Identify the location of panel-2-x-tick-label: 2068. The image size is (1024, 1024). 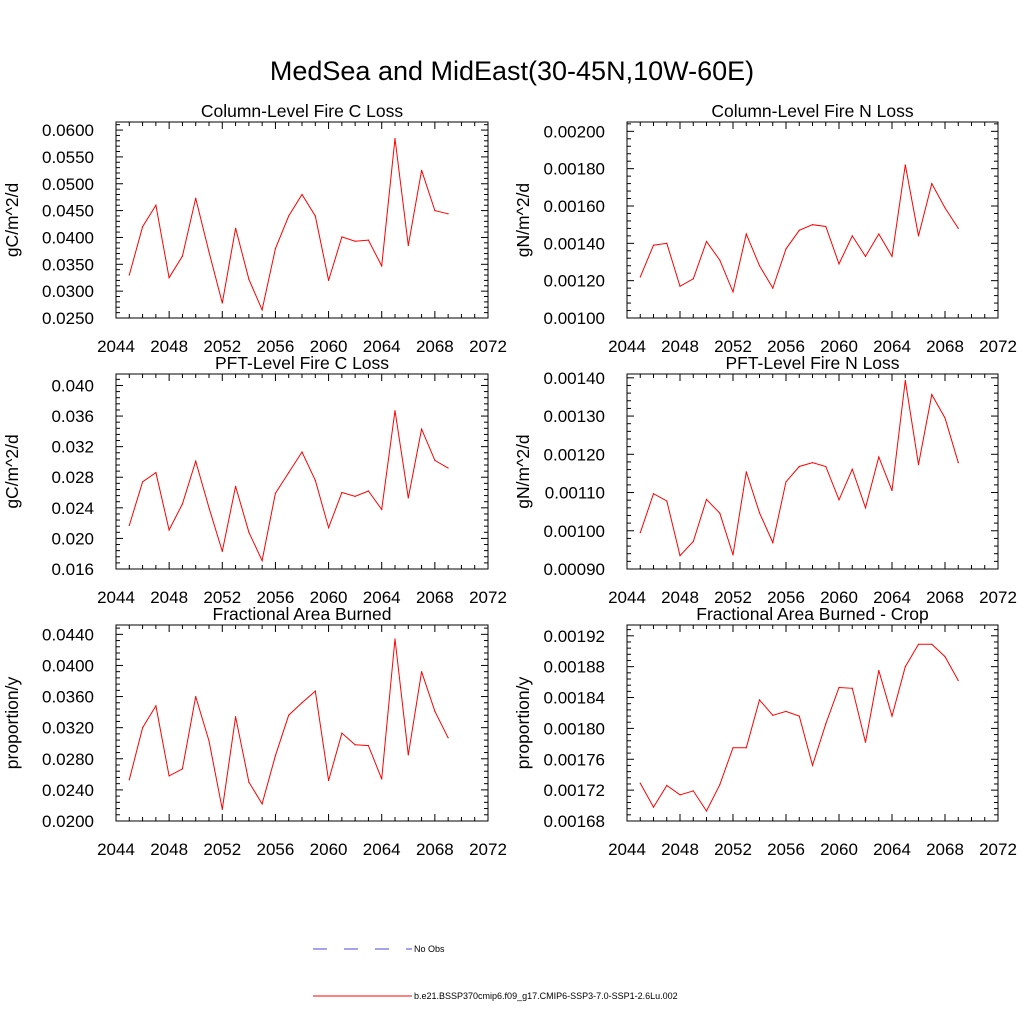
(945, 346).